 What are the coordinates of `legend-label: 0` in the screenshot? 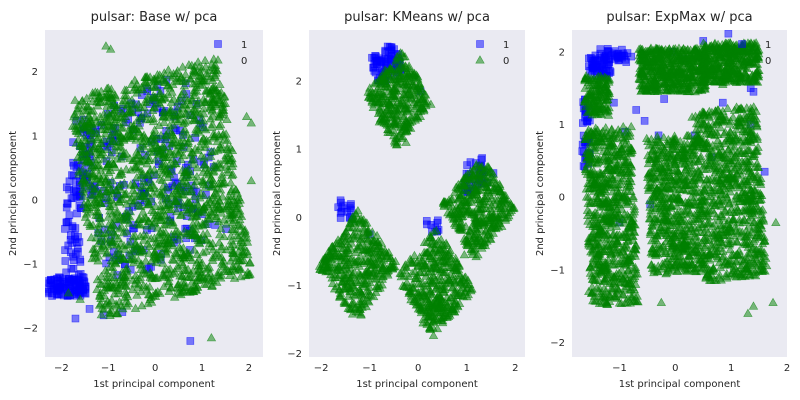 It's located at (244, 61).